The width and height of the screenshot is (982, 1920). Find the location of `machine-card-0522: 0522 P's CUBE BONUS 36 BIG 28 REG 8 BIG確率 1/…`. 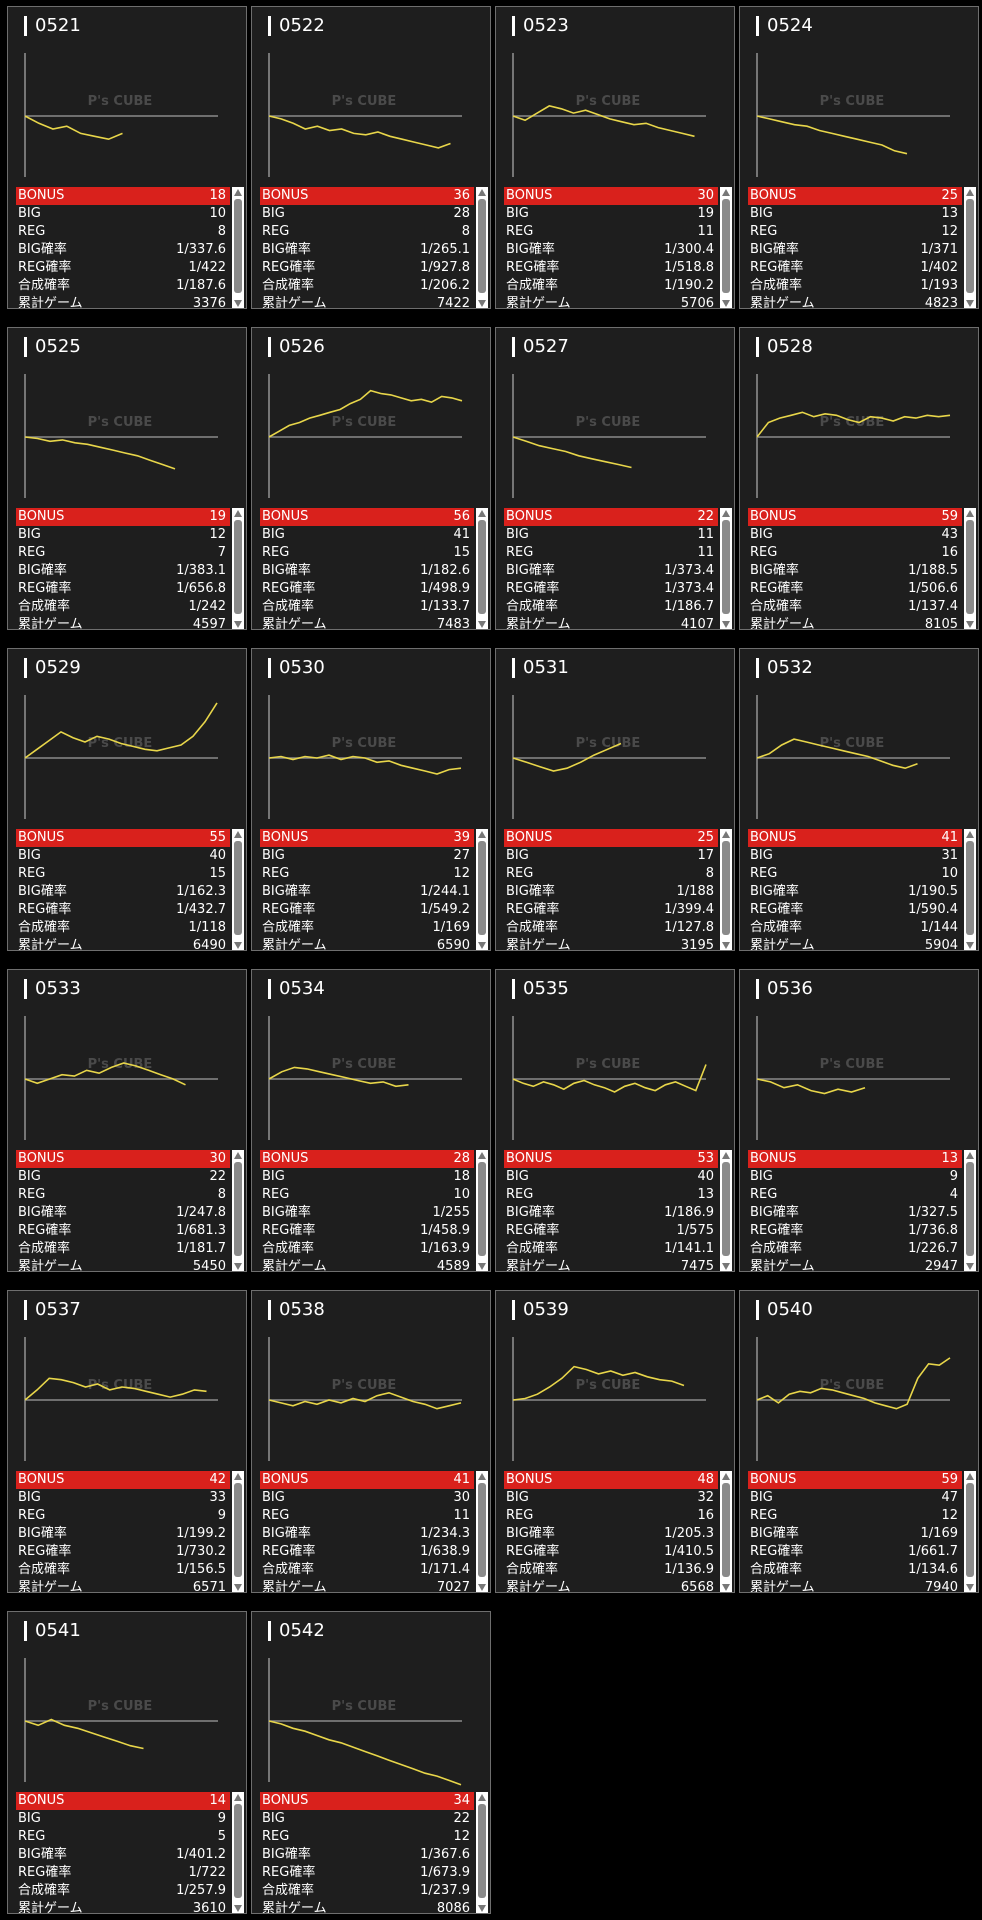

machine-card-0522: 0522 P's CUBE BONUS 36 BIG 28 REG 8 BIG確率 1/… is located at coordinates (371, 157).